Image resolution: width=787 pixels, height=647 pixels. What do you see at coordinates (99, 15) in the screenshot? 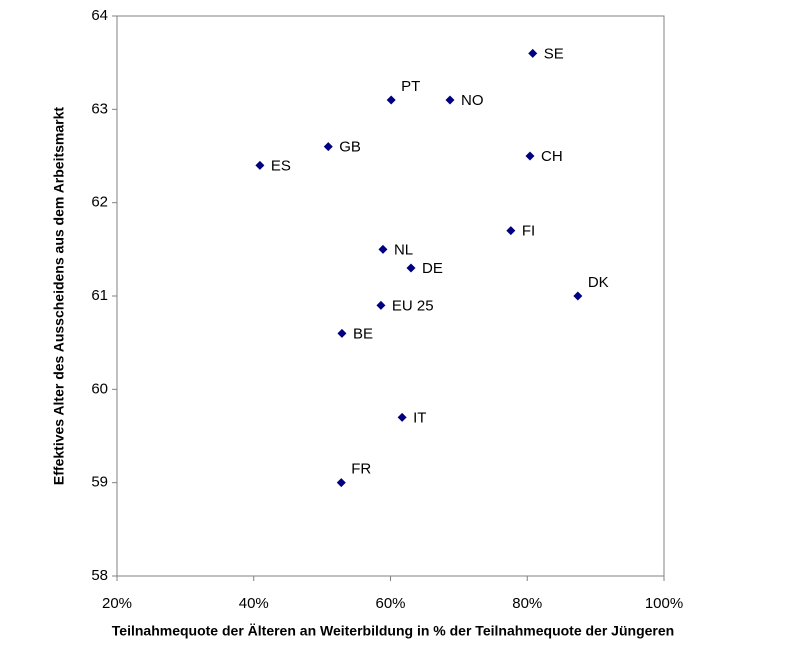
I see `y-tick-label: 64` at bounding box center [99, 15].